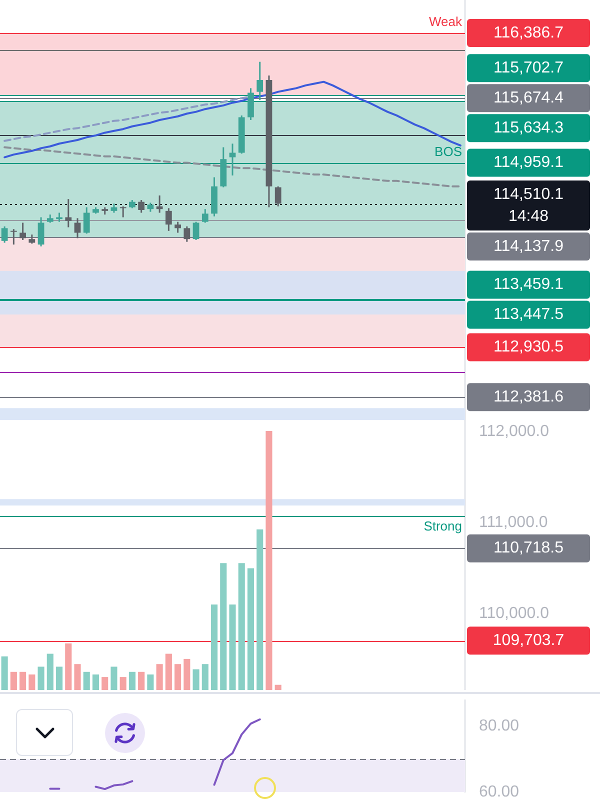 The height and width of the screenshot is (800, 600). I want to click on ref-line-label: 112,930.5, so click(529, 347).